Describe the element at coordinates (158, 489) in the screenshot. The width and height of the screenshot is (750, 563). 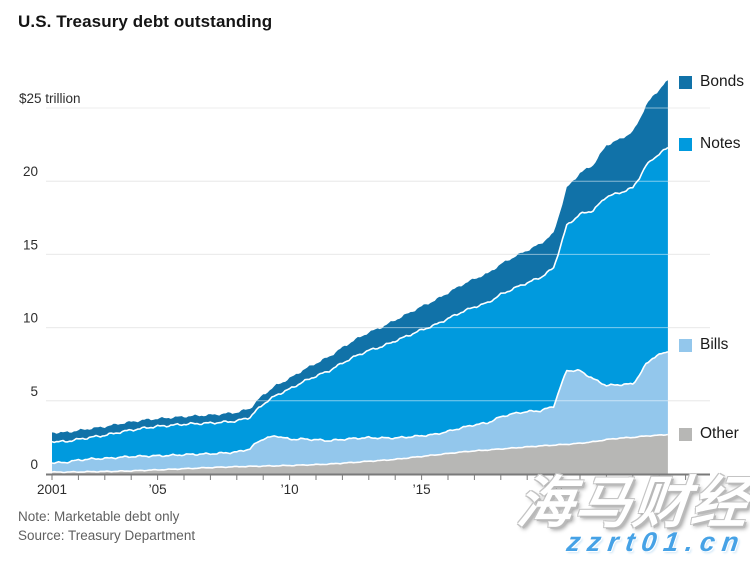
I see `svg-text: ’05` at that location.